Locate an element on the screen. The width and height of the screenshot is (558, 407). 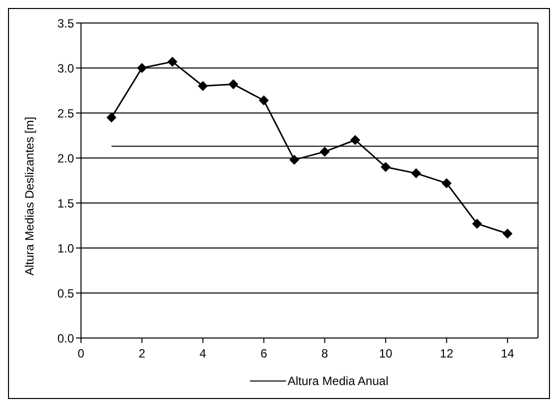
x-tick-label: 14 is located at coordinates (507, 353).